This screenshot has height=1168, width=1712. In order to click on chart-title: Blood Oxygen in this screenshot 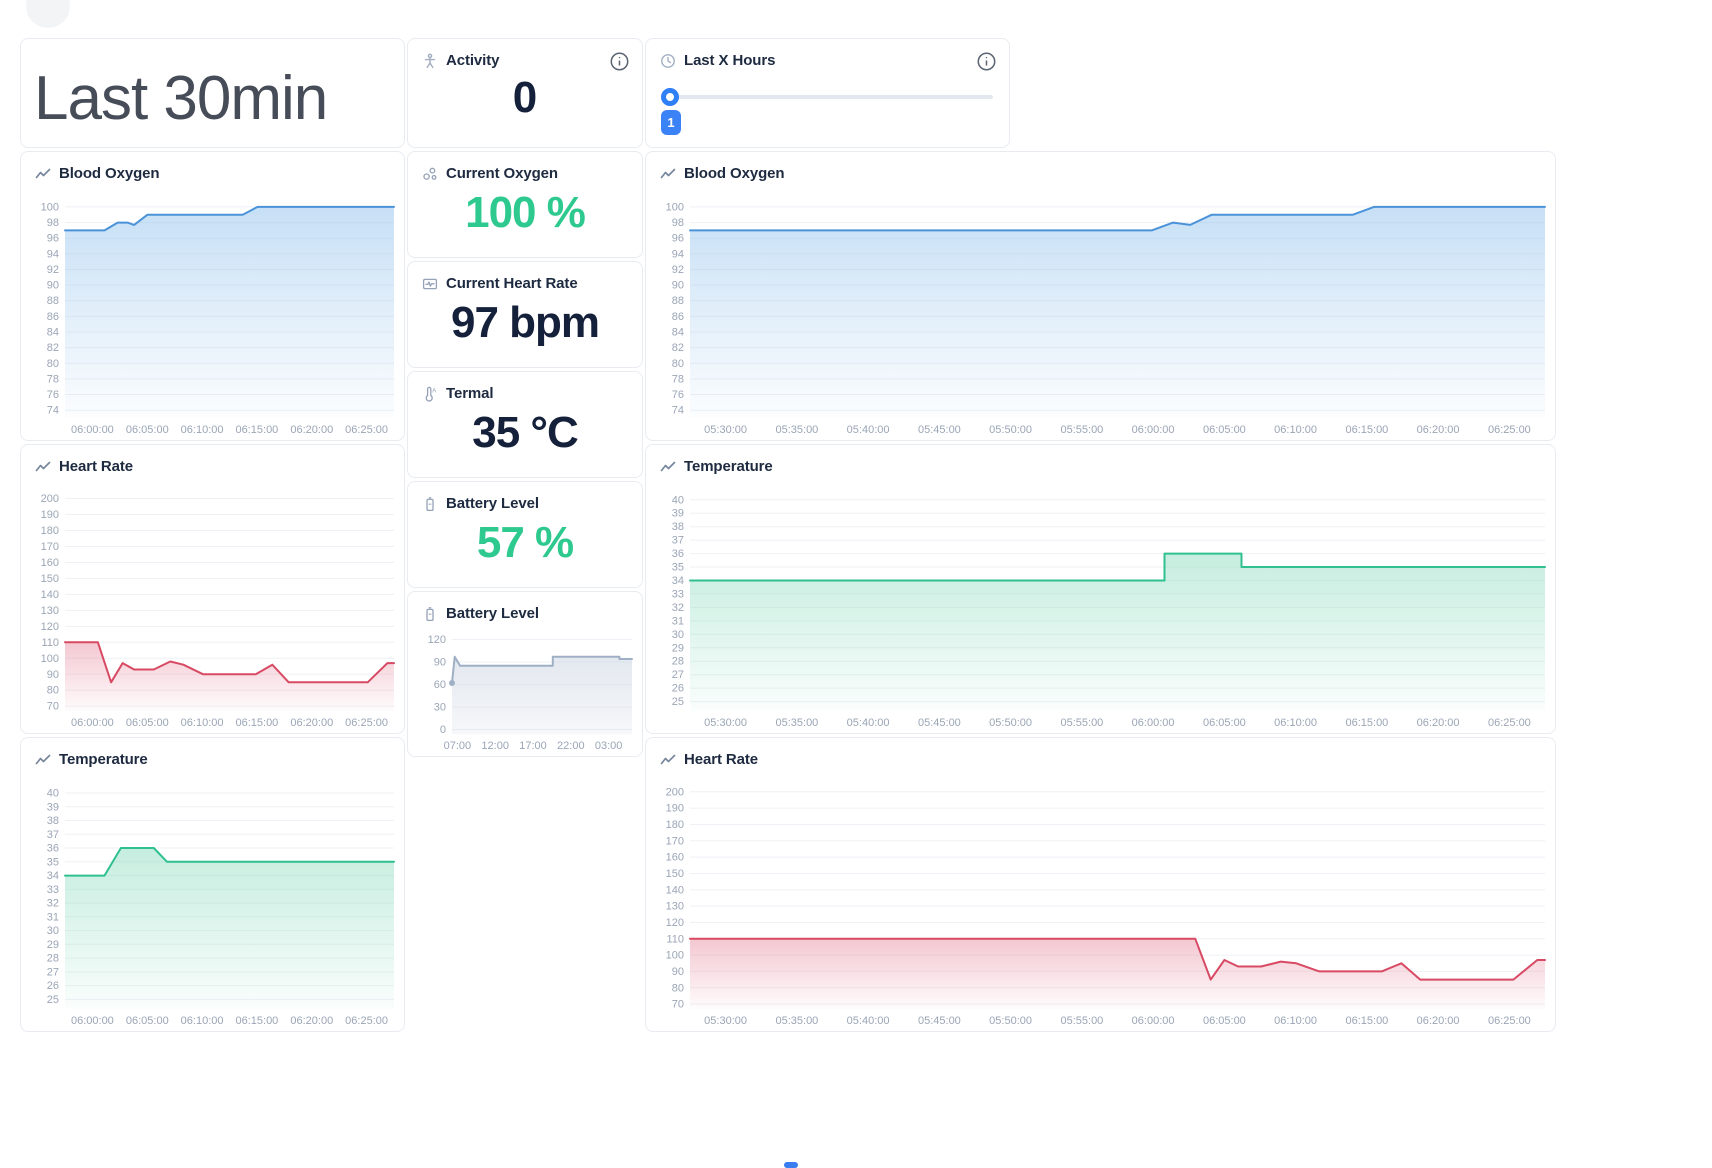, I will do `click(109, 173)`.